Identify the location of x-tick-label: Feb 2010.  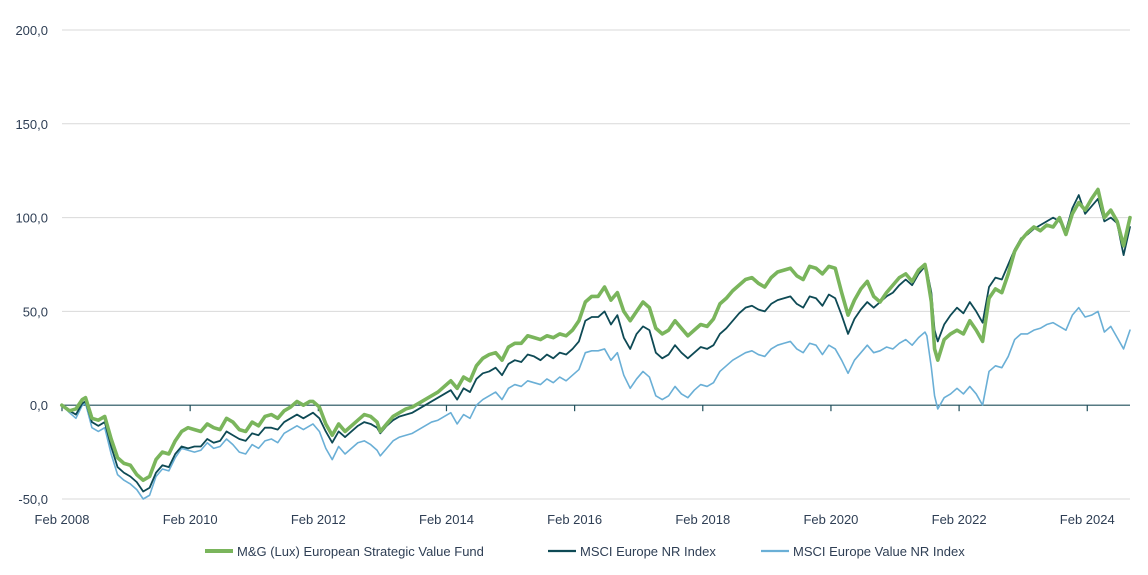
(190, 519).